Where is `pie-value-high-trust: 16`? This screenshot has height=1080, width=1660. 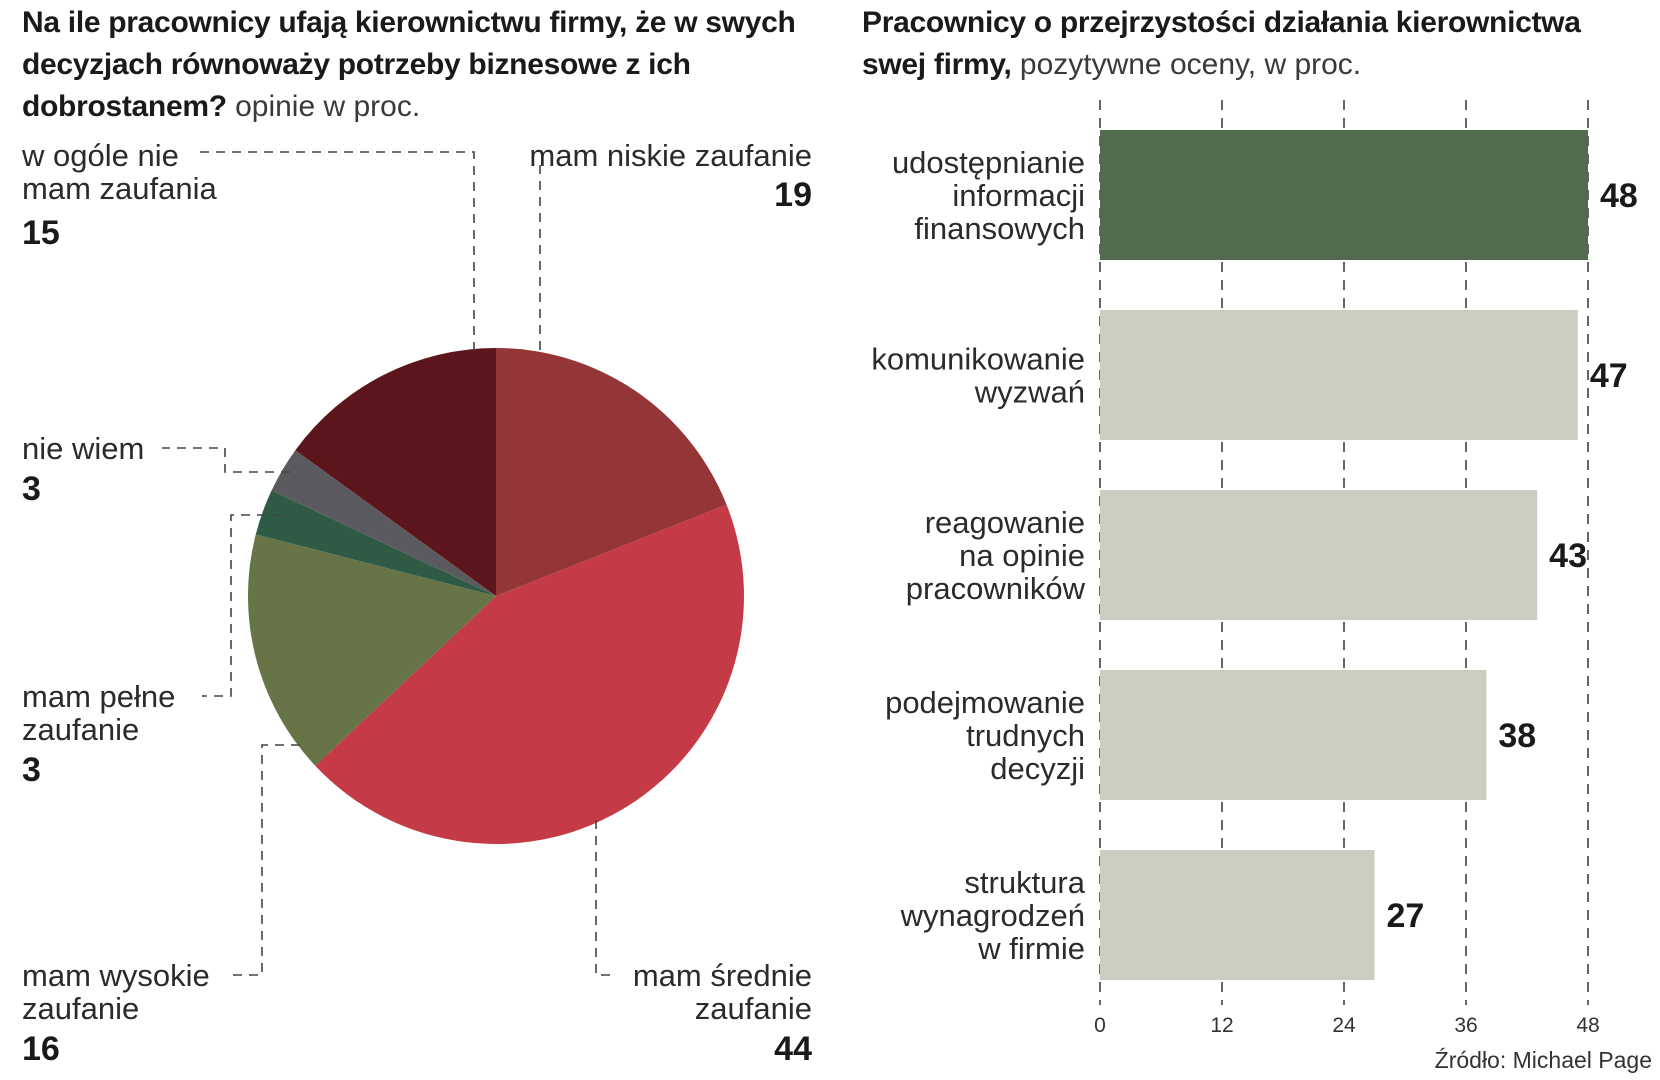 pie-value-high-trust: 16 is located at coordinates (41, 1049).